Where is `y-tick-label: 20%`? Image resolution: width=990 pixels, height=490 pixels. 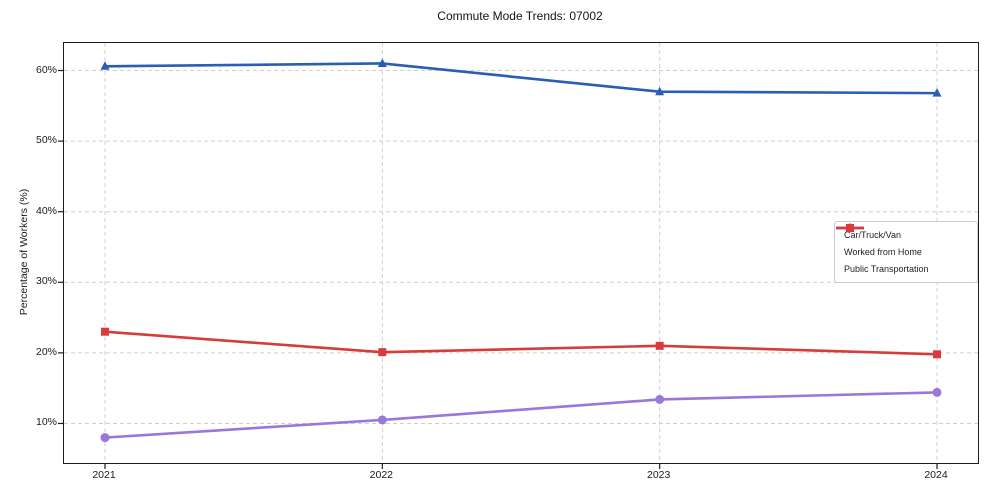 y-tick-label: 20% is located at coordinates (46, 351).